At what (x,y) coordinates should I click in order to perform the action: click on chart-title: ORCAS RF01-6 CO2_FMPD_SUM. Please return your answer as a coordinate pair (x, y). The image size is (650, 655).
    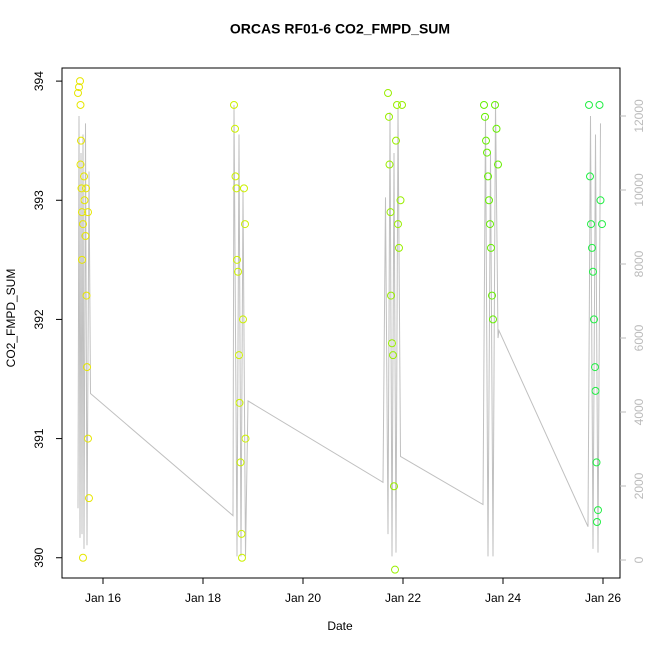
    Looking at the image, I should click on (340, 29).